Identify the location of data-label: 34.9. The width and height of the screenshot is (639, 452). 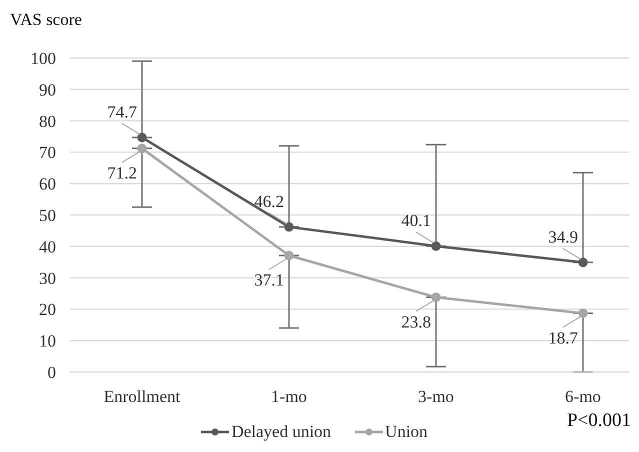
(563, 236).